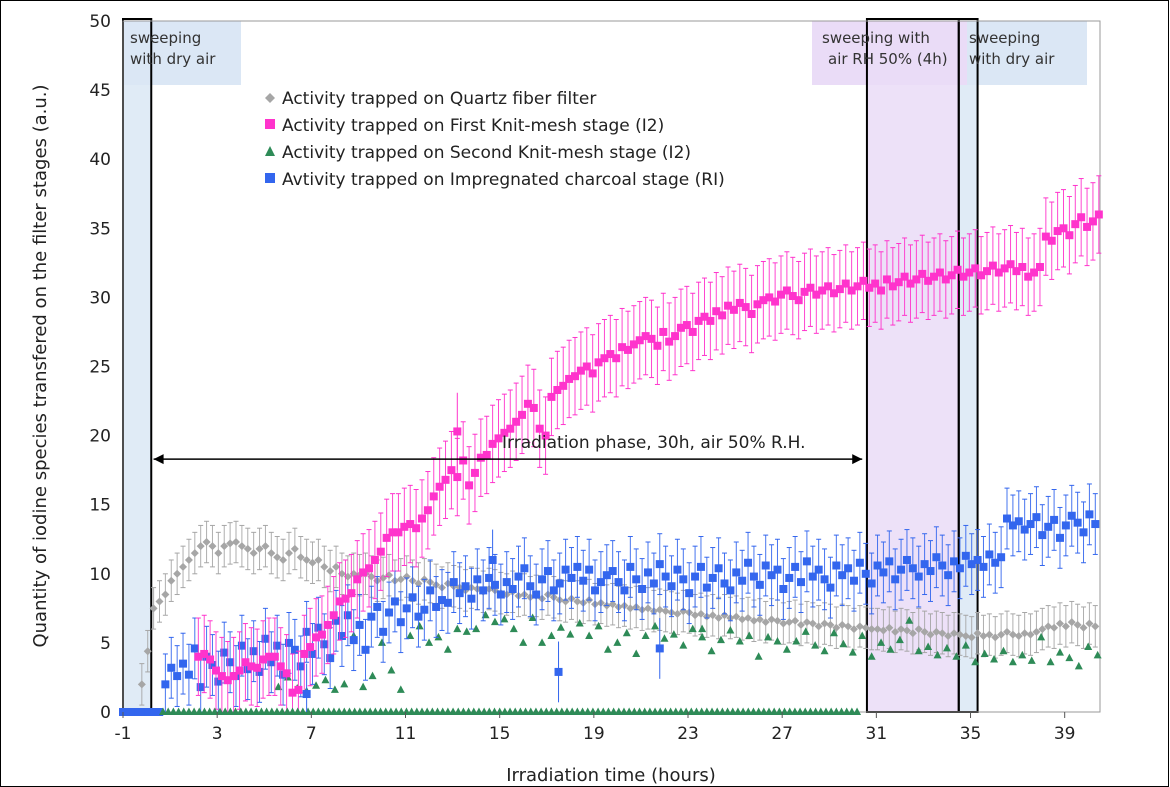 The width and height of the screenshot is (1170, 787). What do you see at coordinates (182, 53) in the screenshot?
I see `phase-header-dry-start` at bounding box center [182, 53].